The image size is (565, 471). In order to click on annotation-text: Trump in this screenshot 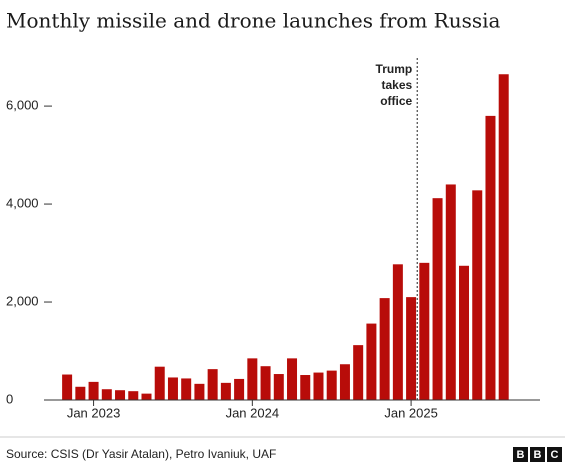, I will do `click(394, 69)`.